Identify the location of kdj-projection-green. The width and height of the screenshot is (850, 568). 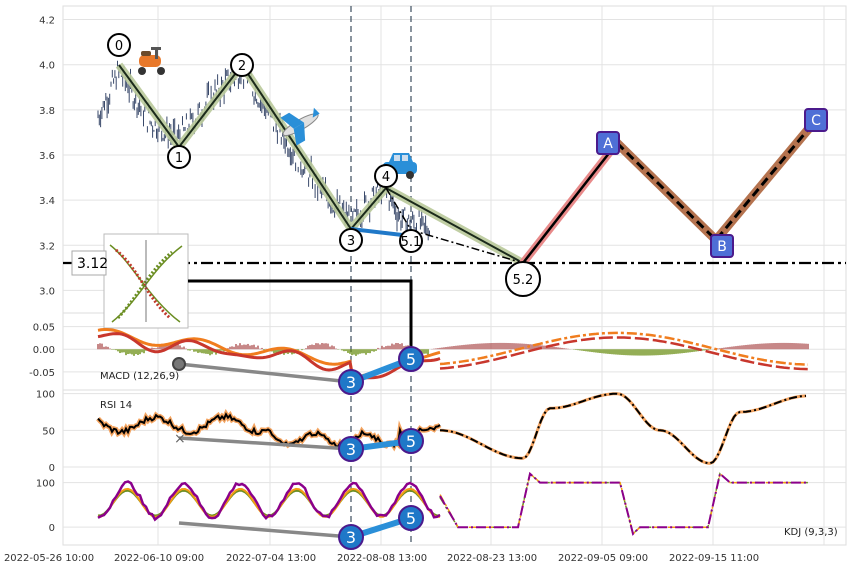
(623, 504).